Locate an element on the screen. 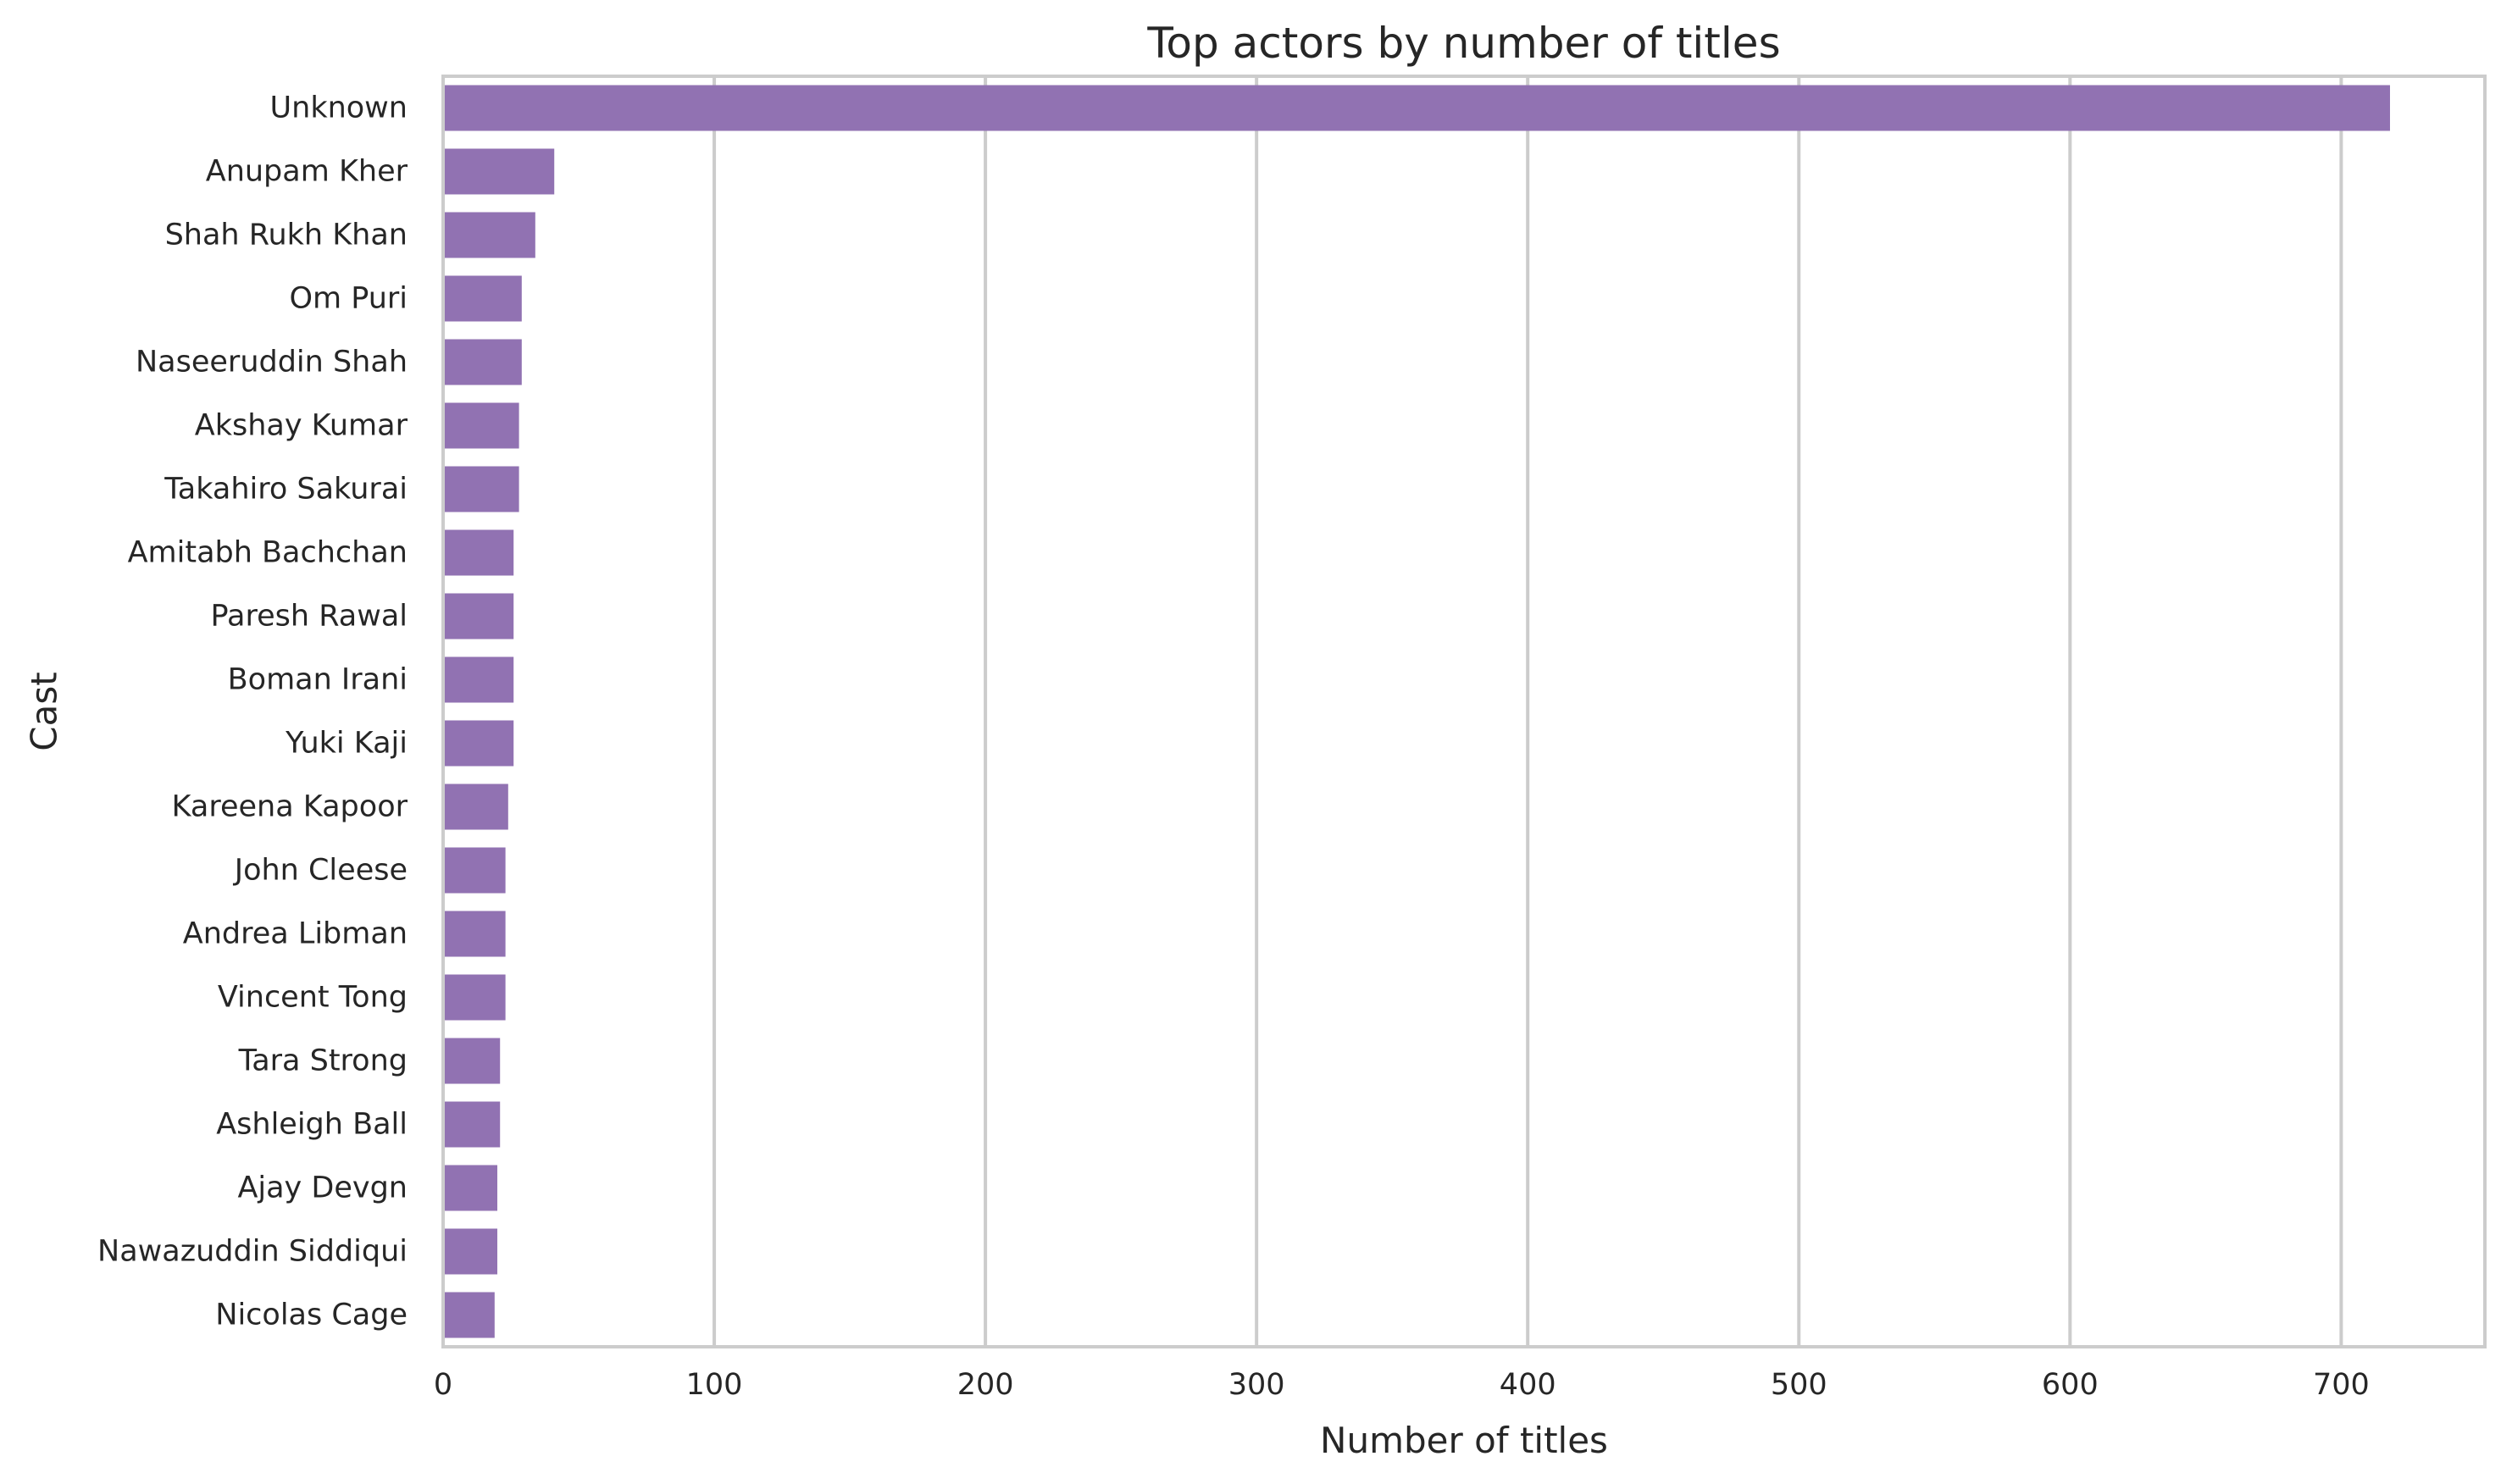 The width and height of the screenshot is (2501, 1484). y-tick-label-19: Nicolas Cage is located at coordinates (311, 1315).